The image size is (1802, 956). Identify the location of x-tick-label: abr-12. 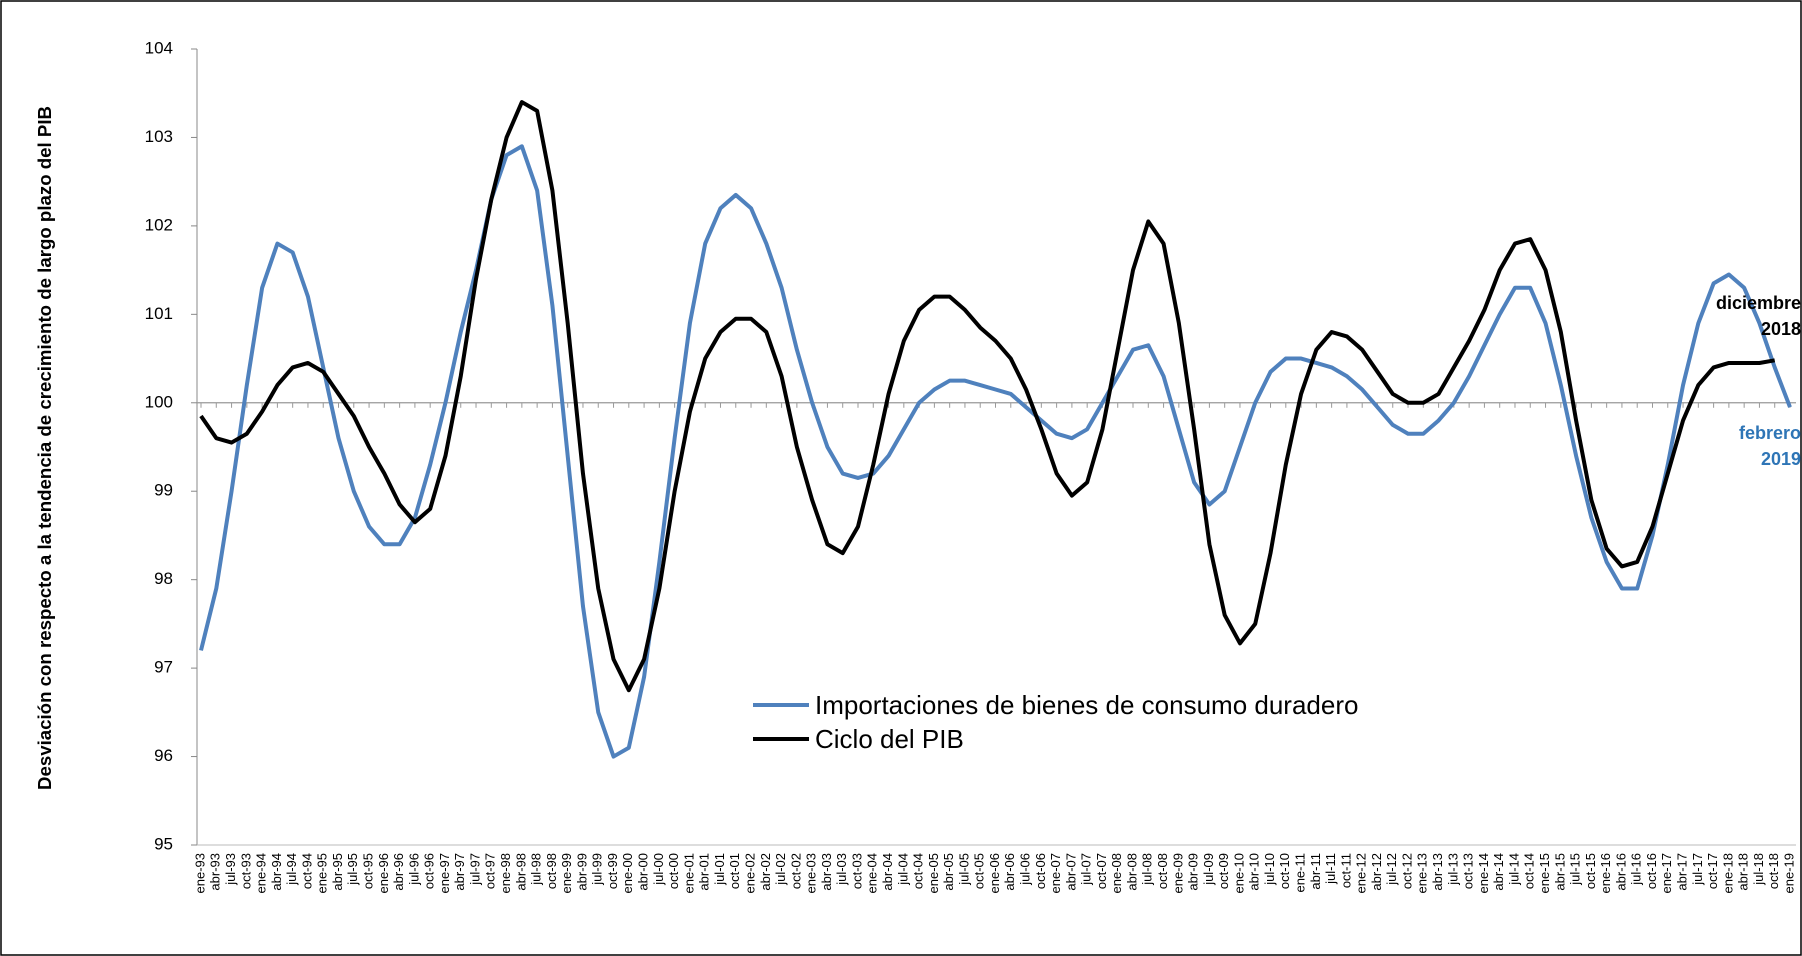
(1376, 872).